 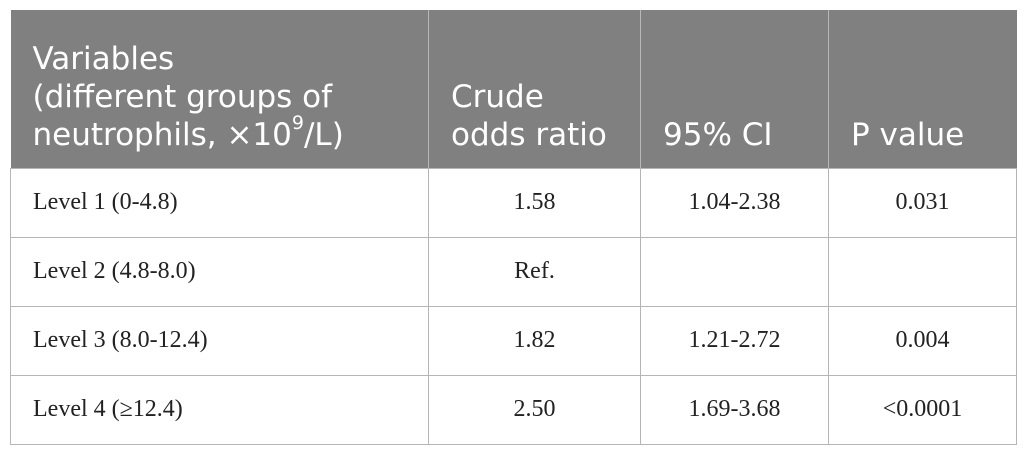 I want to click on row-label: Level 4 (≥12.4), so click(x=219, y=409).